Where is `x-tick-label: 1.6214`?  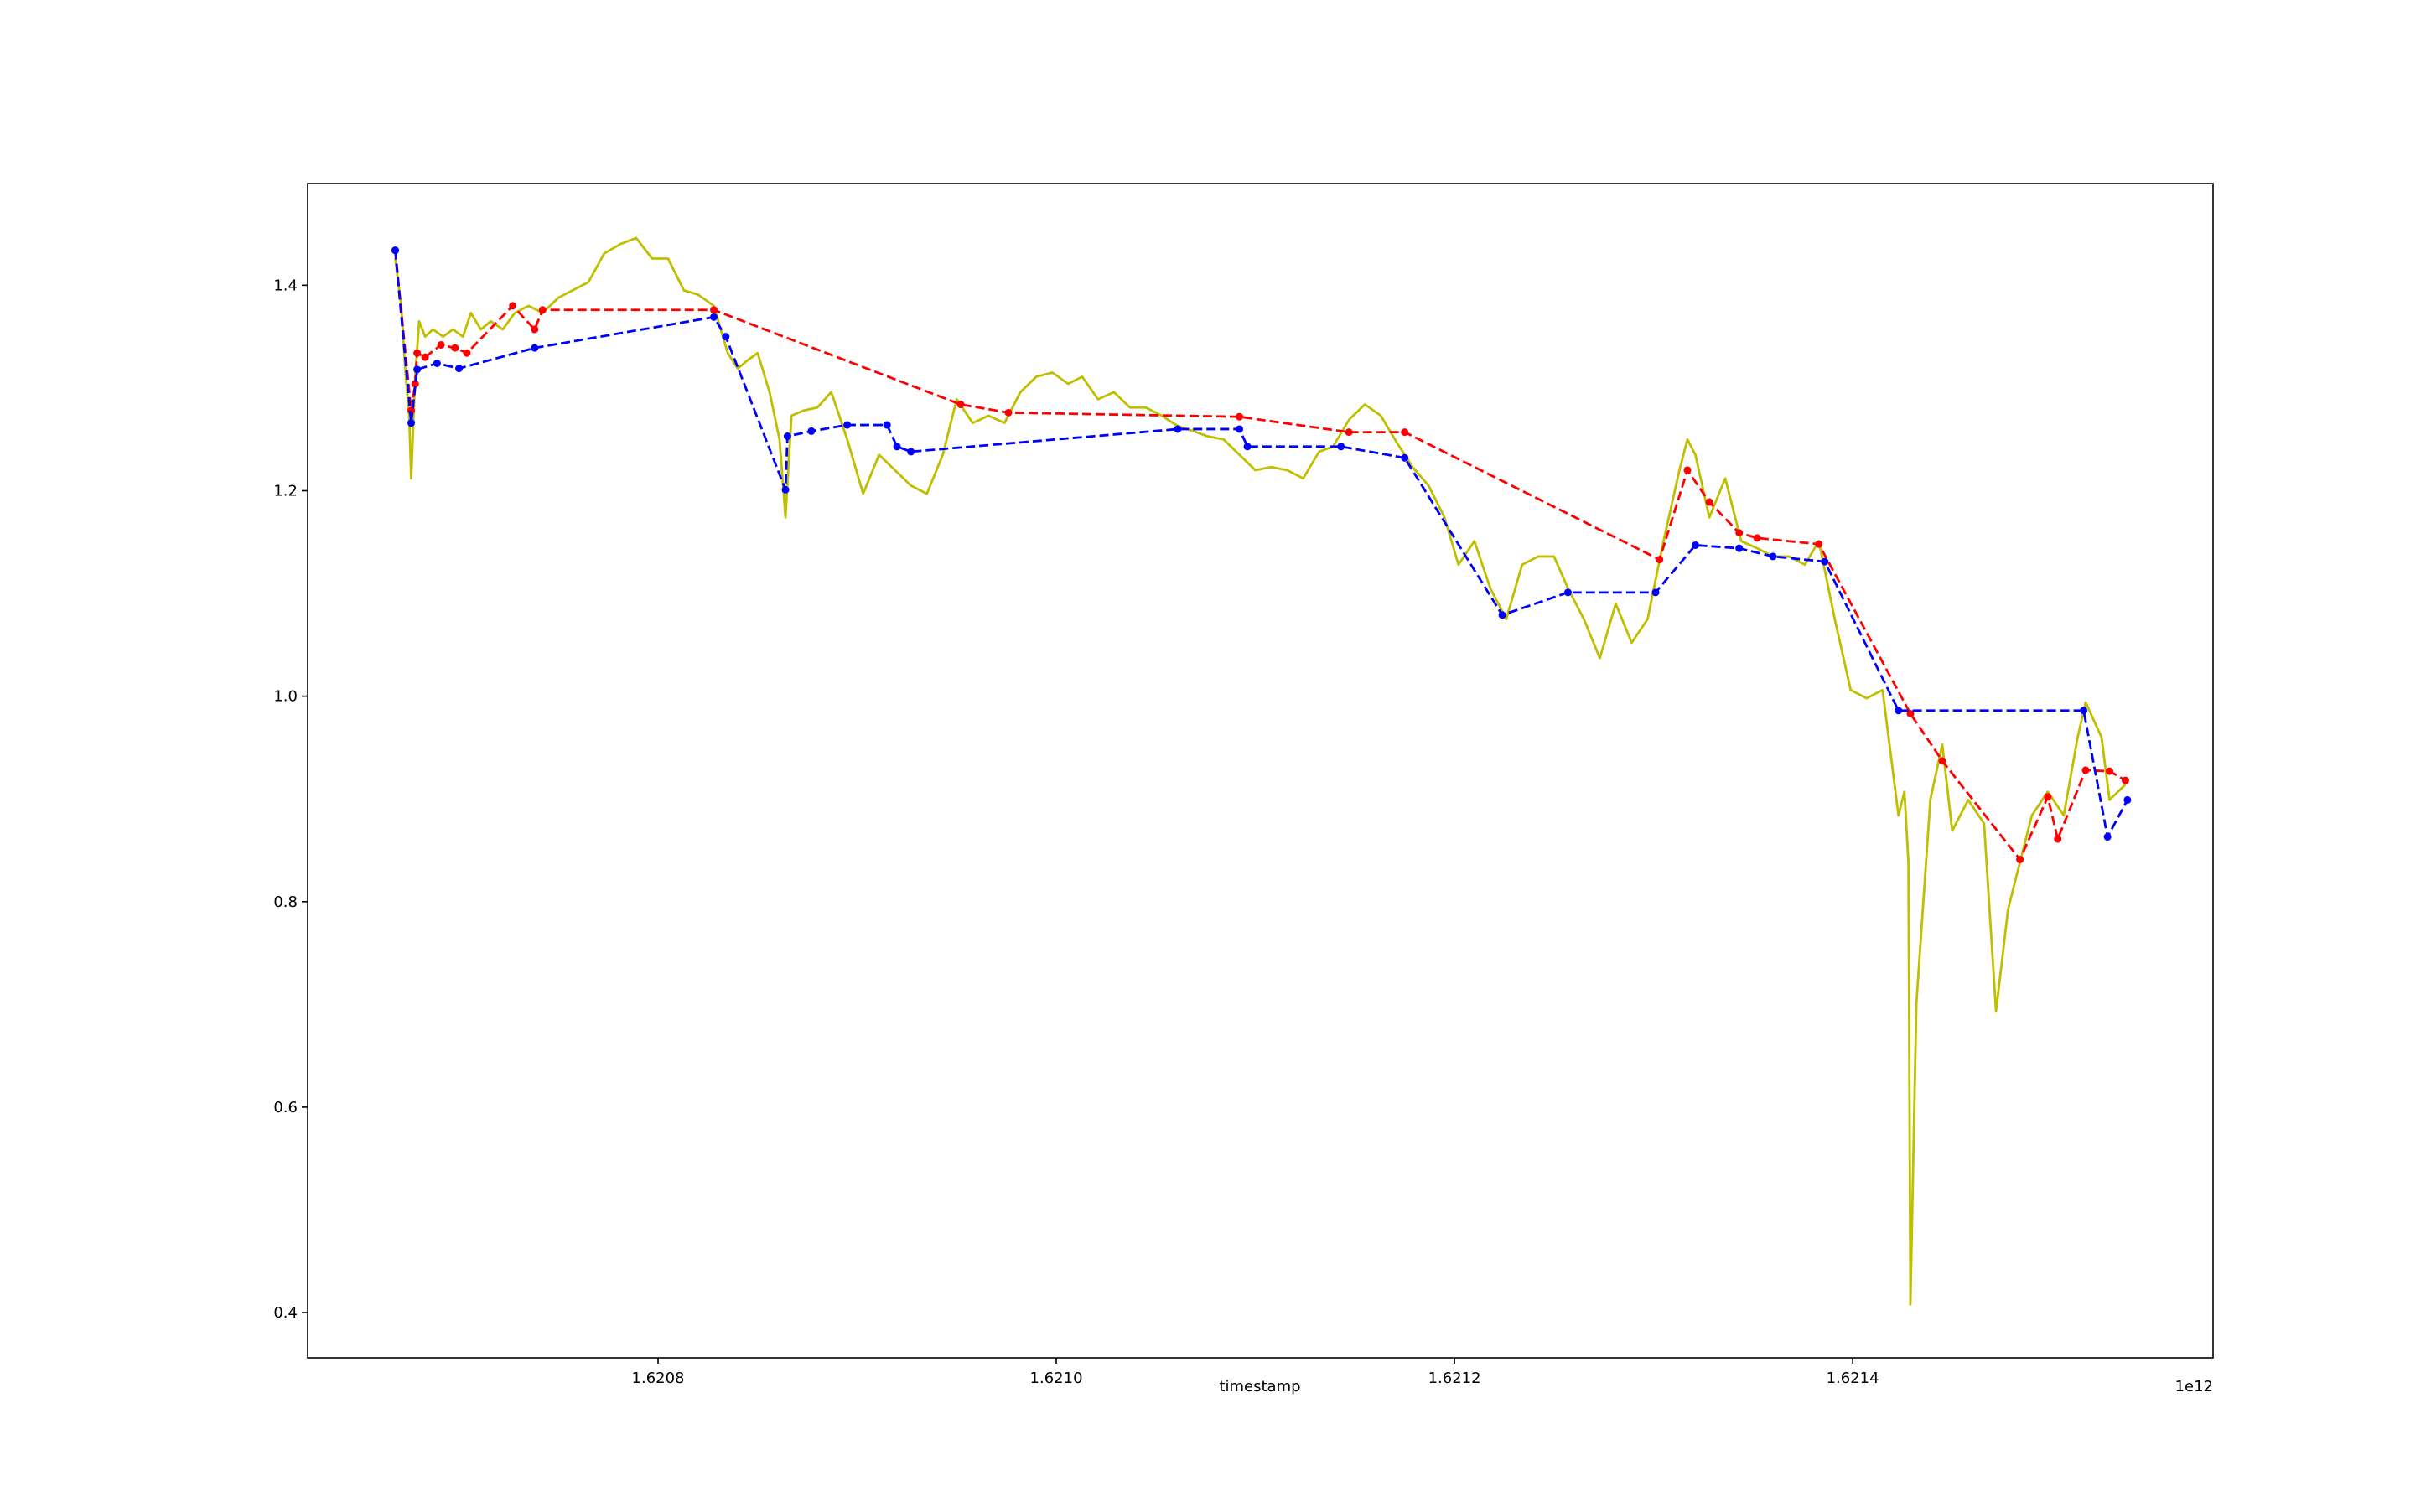 x-tick-label: 1.6214 is located at coordinates (1853, 1378).